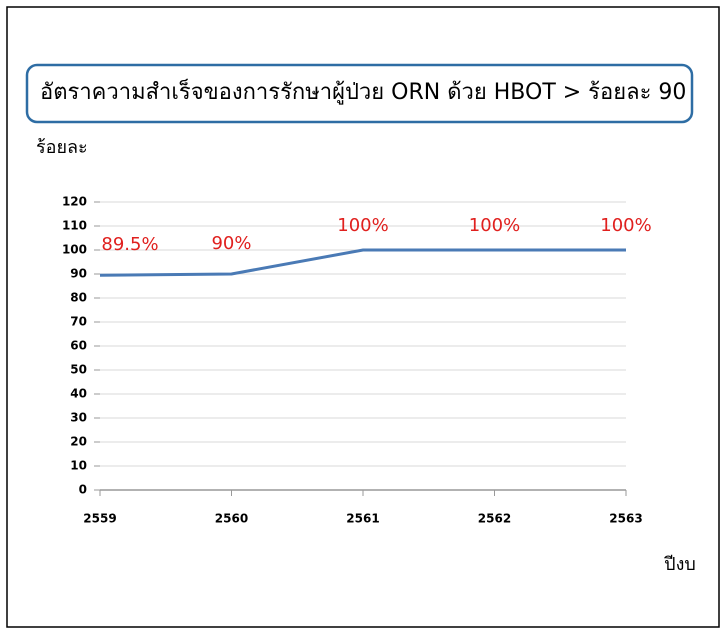  I want to click on line, so click(362, 262).